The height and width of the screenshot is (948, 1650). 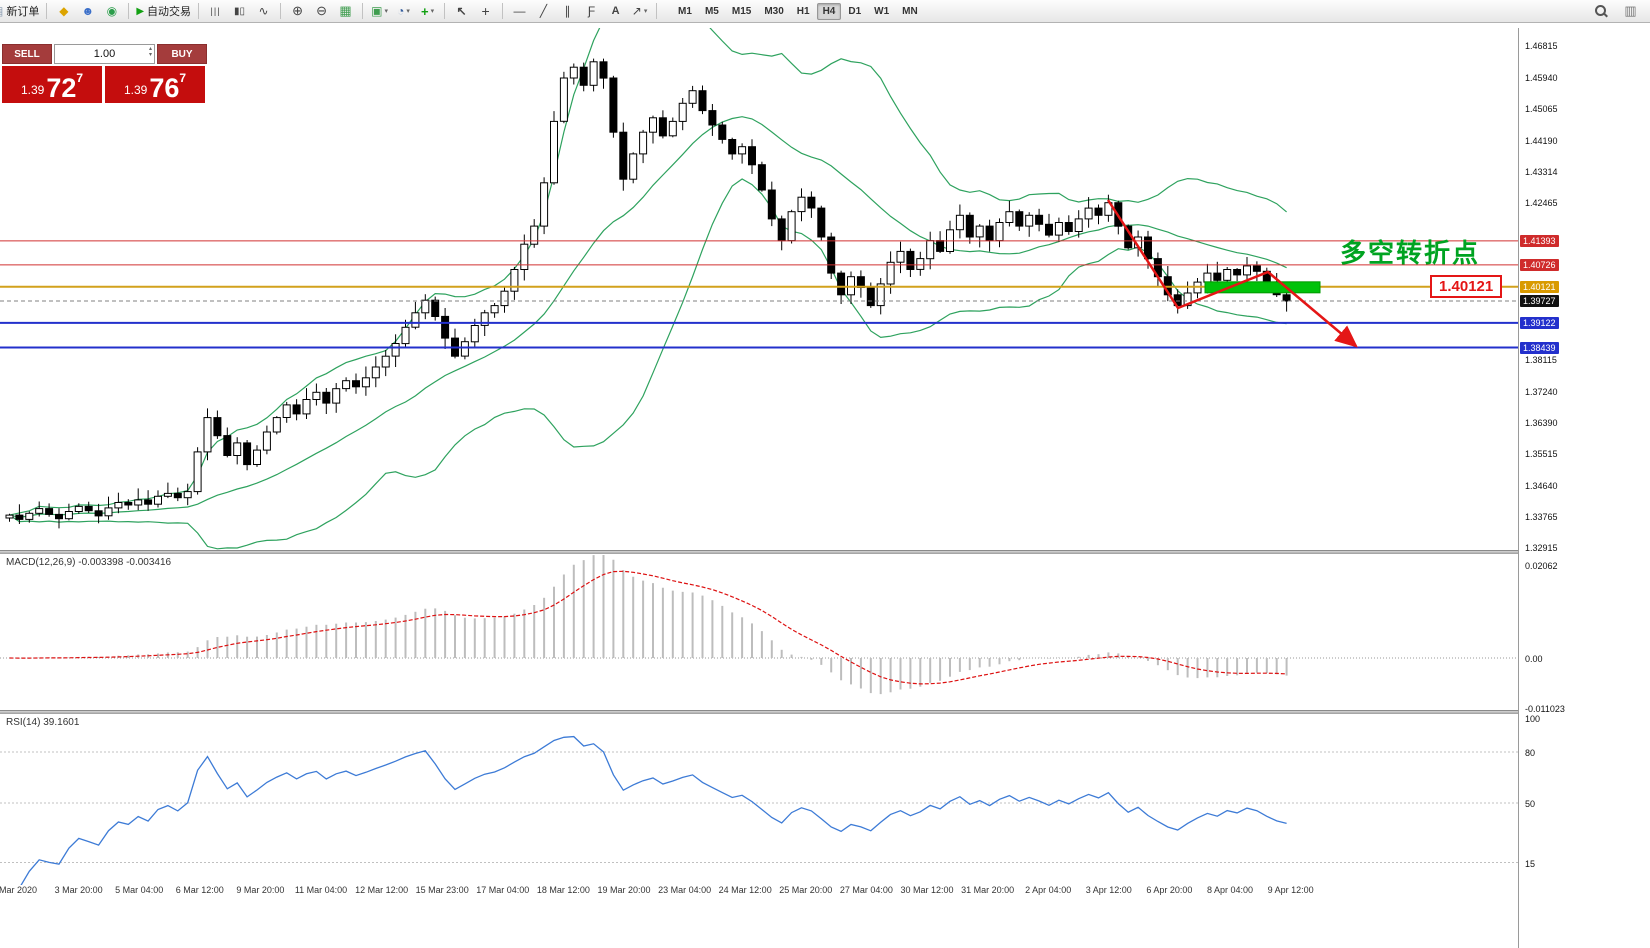 I want to click on text-tool-button: A, so click(x=615, y=11).